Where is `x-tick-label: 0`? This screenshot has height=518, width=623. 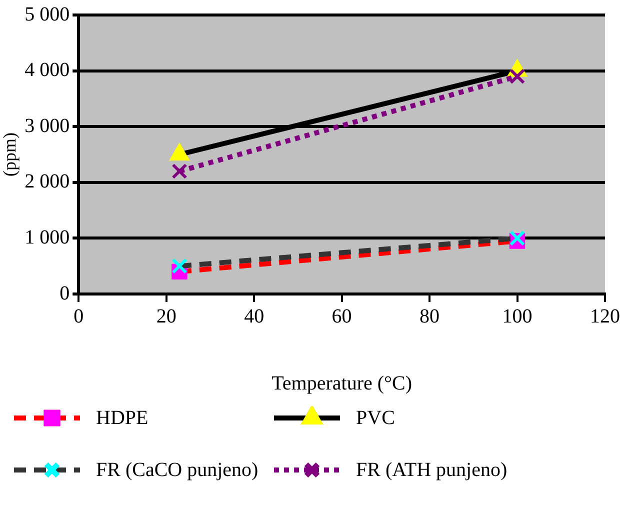
x-tick-label: 0 is located at coordinates (79, 316).